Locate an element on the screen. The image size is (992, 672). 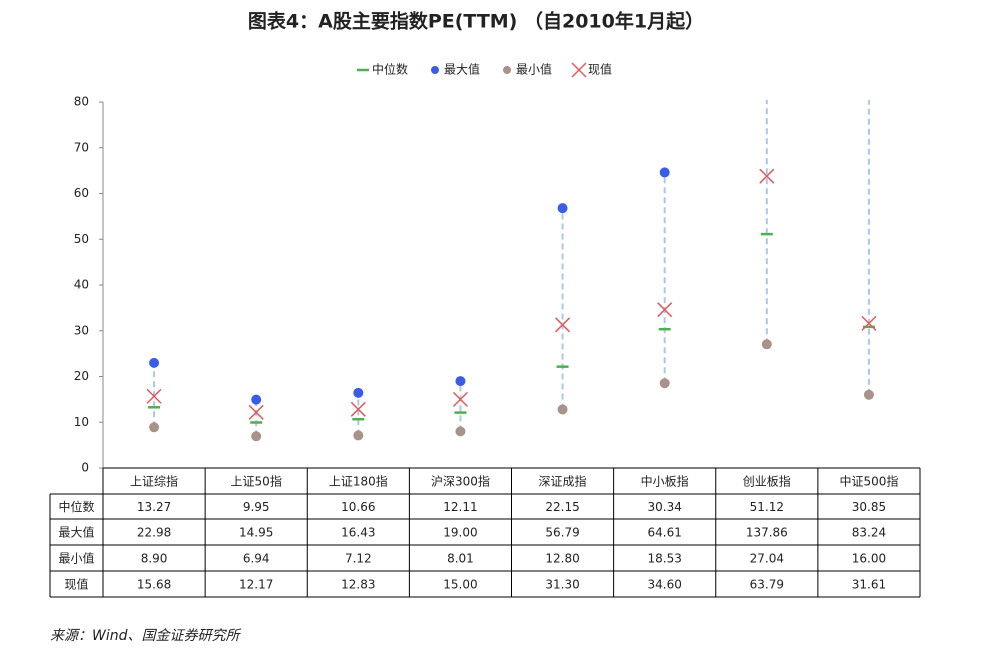
table-cell: 8.01 is located at coordinates (460, 559).